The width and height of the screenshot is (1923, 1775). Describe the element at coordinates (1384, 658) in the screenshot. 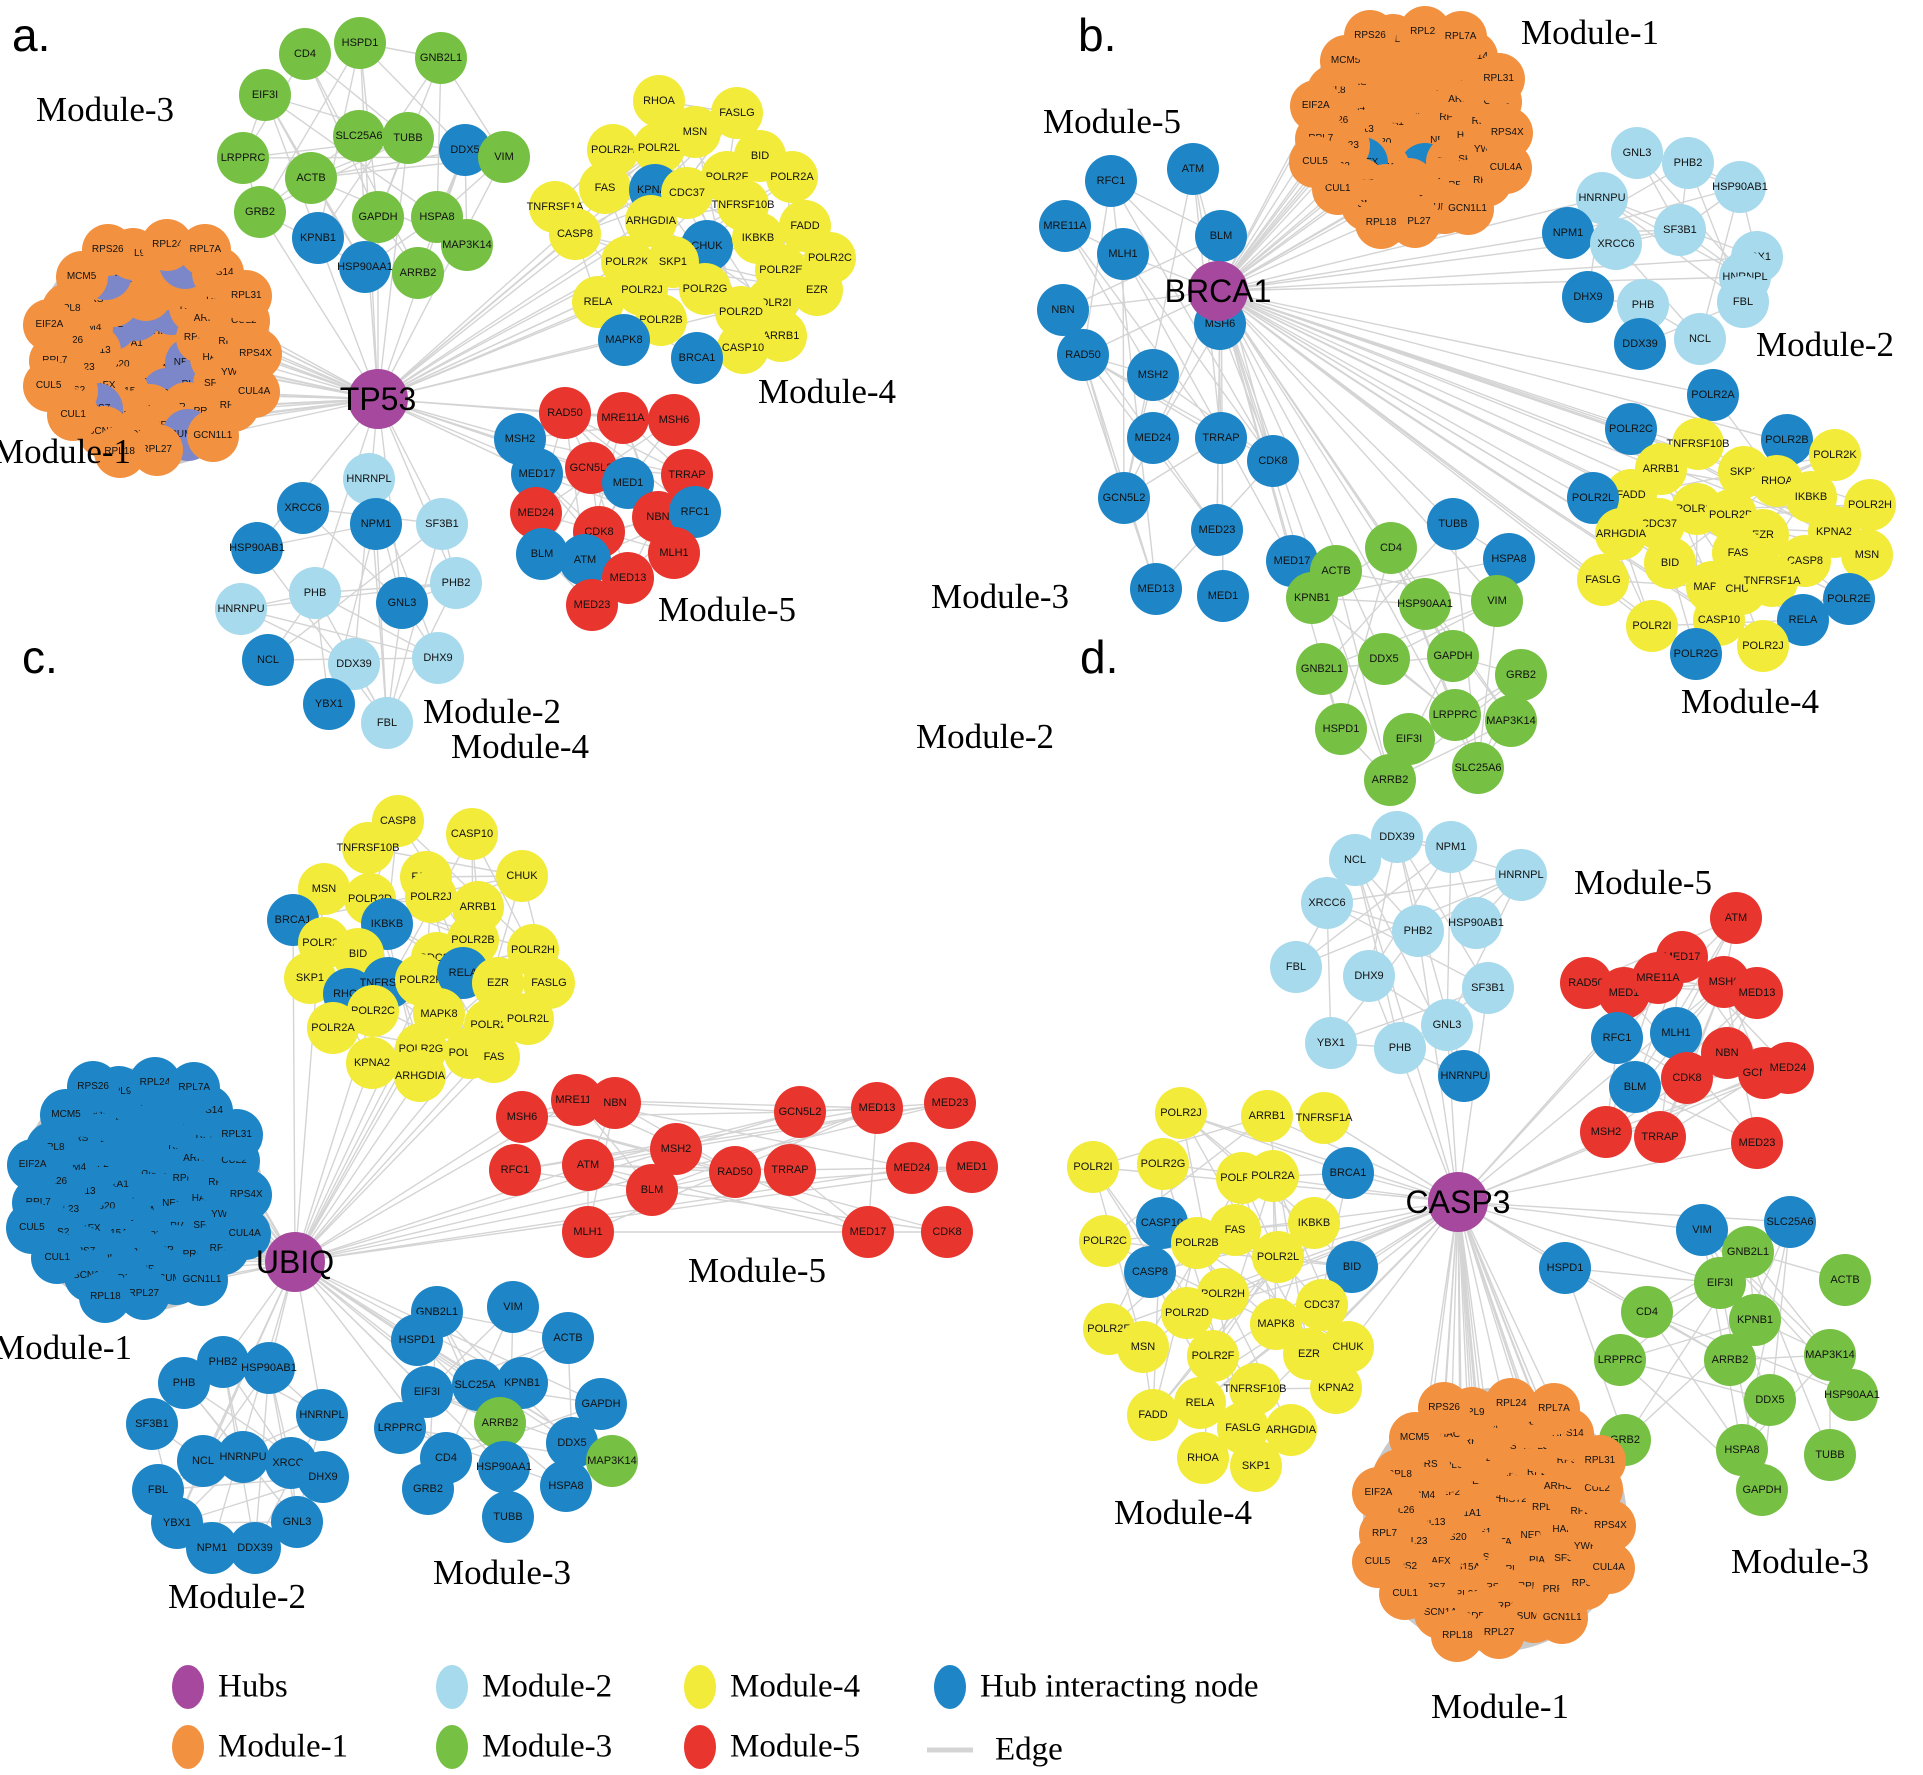

I see `node-label: DDX5` at that location.